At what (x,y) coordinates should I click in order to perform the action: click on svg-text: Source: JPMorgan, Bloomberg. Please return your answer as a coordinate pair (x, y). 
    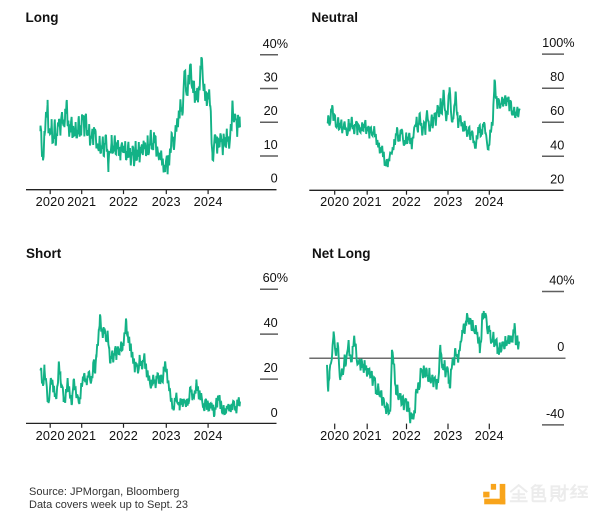
    Looking at the image, I should click on (104, 492).